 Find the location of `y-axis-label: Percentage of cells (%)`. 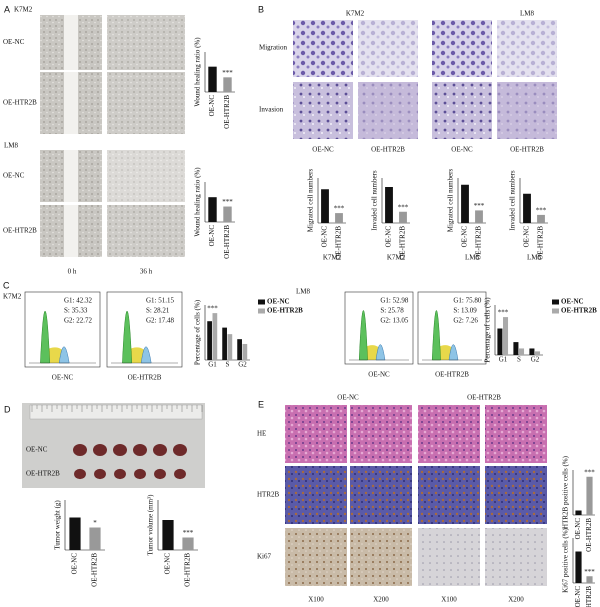

y-axis-label: Percentage of cells (%) is located at coordinates (198, 332).